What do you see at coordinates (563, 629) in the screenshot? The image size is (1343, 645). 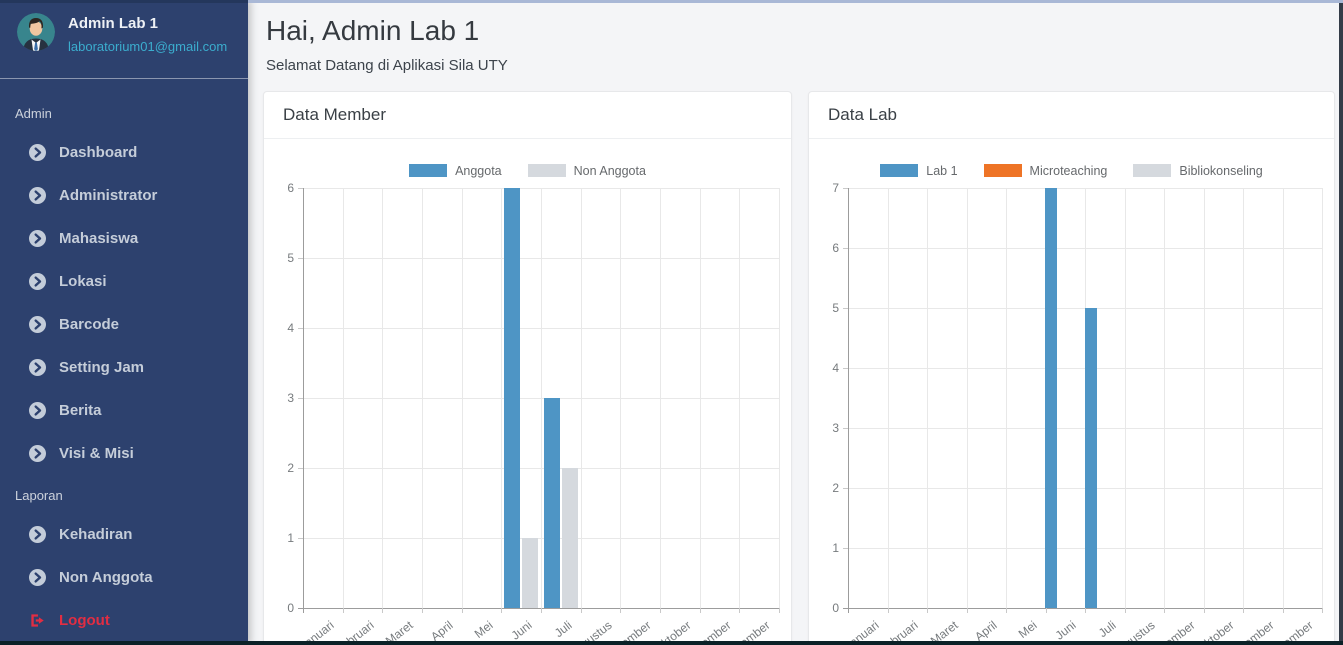 I see `x-axis-label-juli: Juli` at bounding box center [563, 629].